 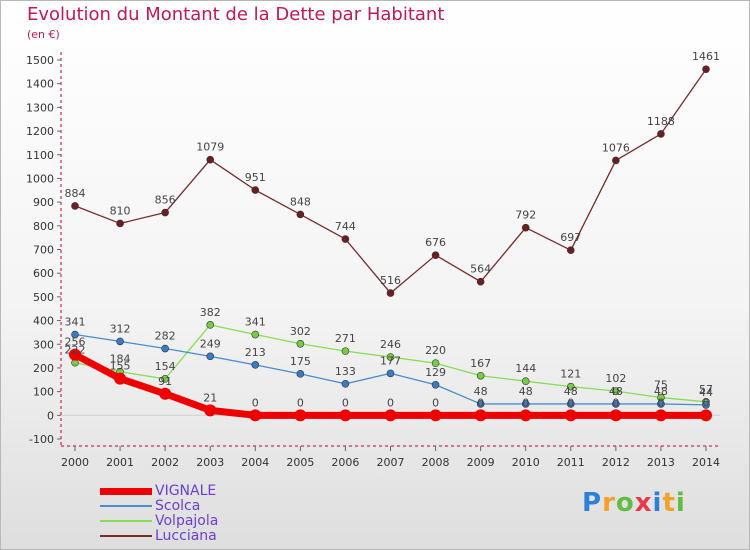 I want to click on y-tick-label: 1200, so click(x=40, y=131).